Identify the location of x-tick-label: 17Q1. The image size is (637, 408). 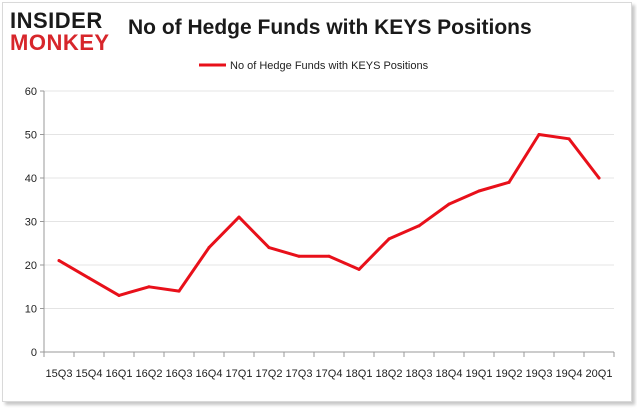
(239, 374).